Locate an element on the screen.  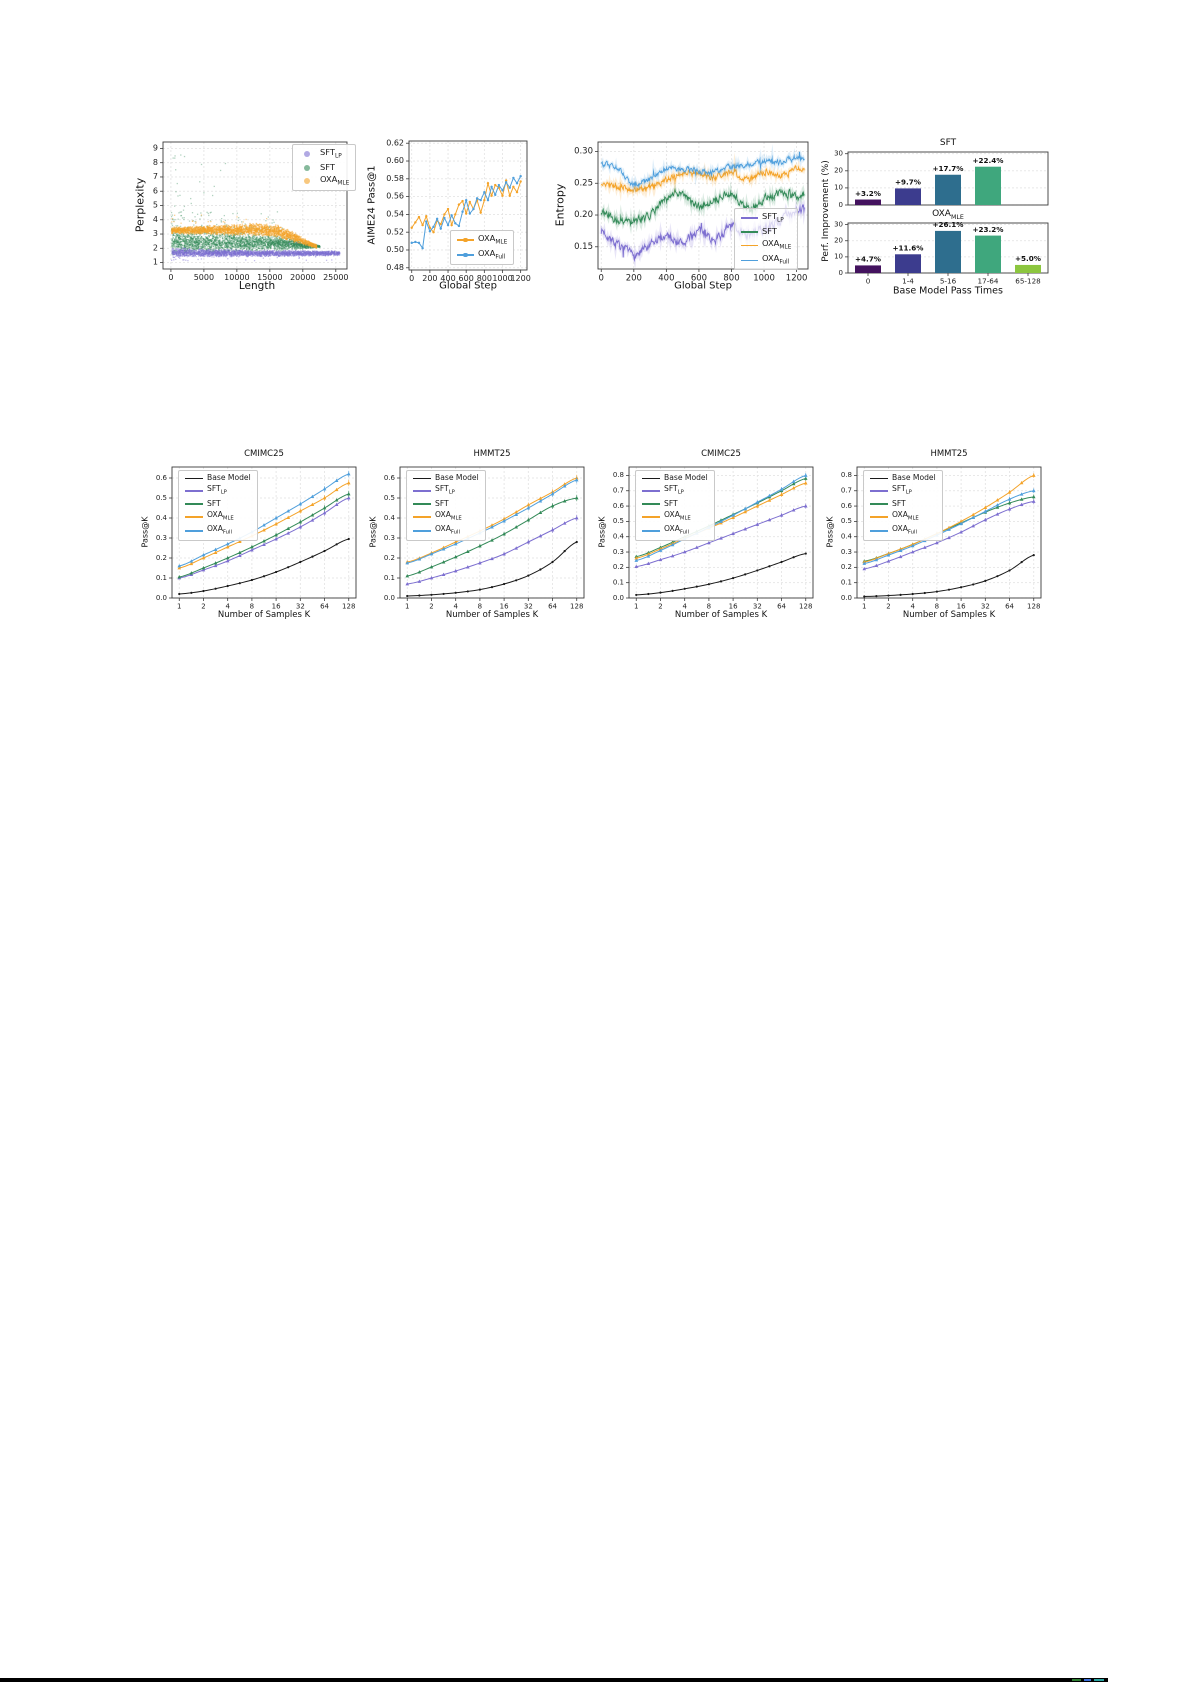
perplexity-scatter-canvas is located at coordinates (241, 211).